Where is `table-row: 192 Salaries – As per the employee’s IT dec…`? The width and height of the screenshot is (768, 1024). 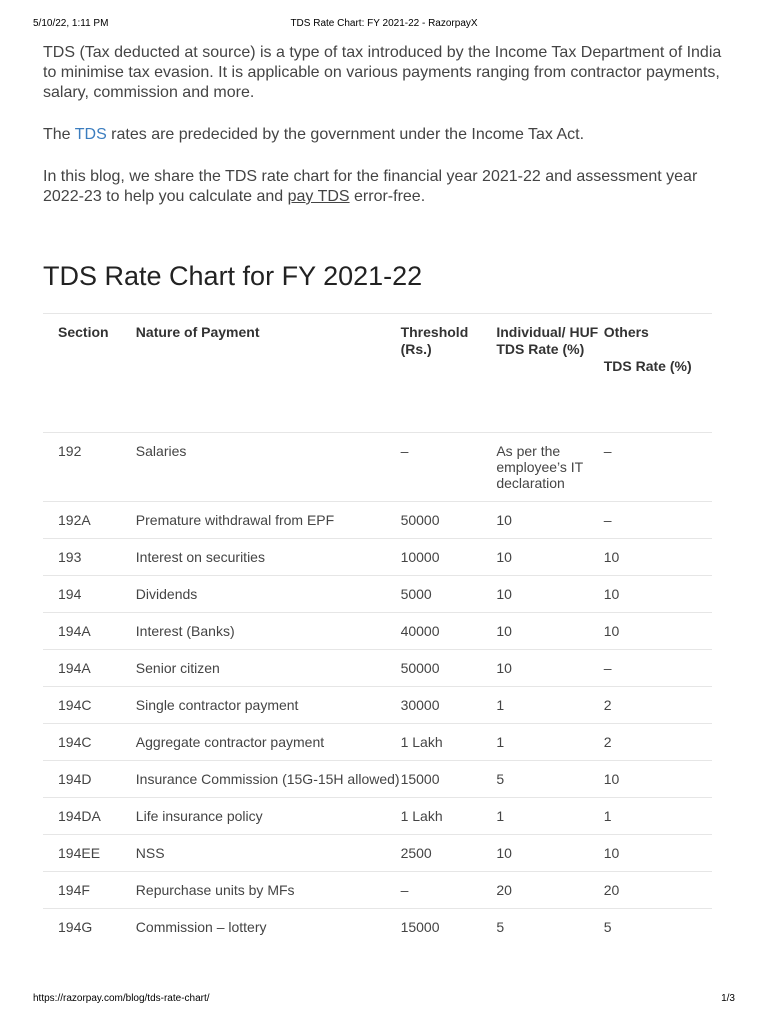 table-row: 192 Salaries – As per the employee’s IT dec… is located at coordinates (377, 467).